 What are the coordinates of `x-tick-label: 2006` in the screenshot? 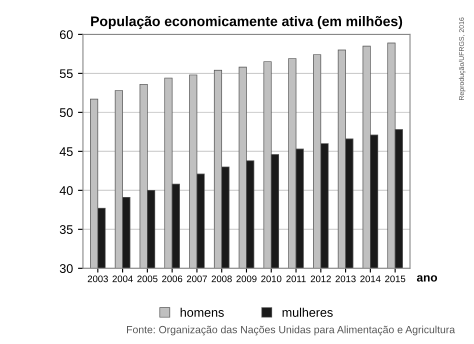 It's located at (172, 279).